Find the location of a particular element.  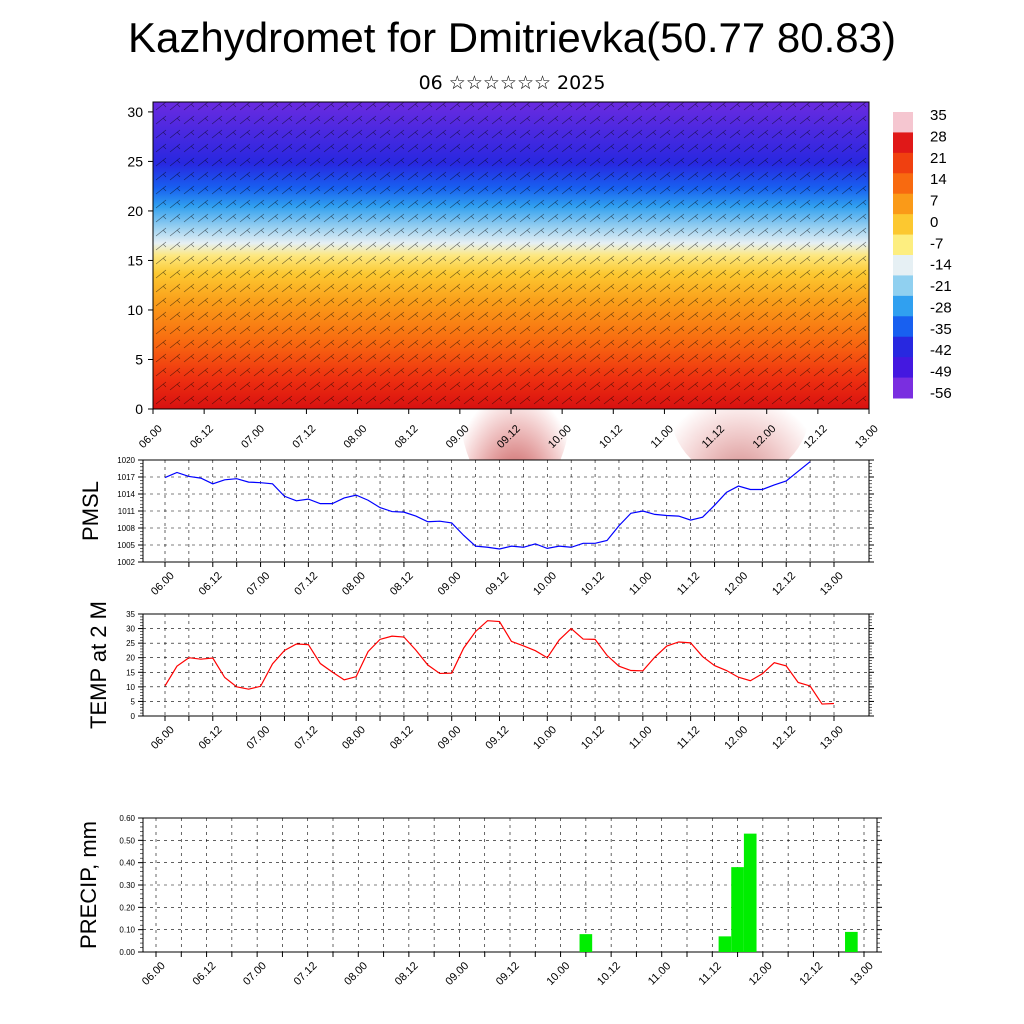

temp2m-frame is located at coordinates (506, 665).